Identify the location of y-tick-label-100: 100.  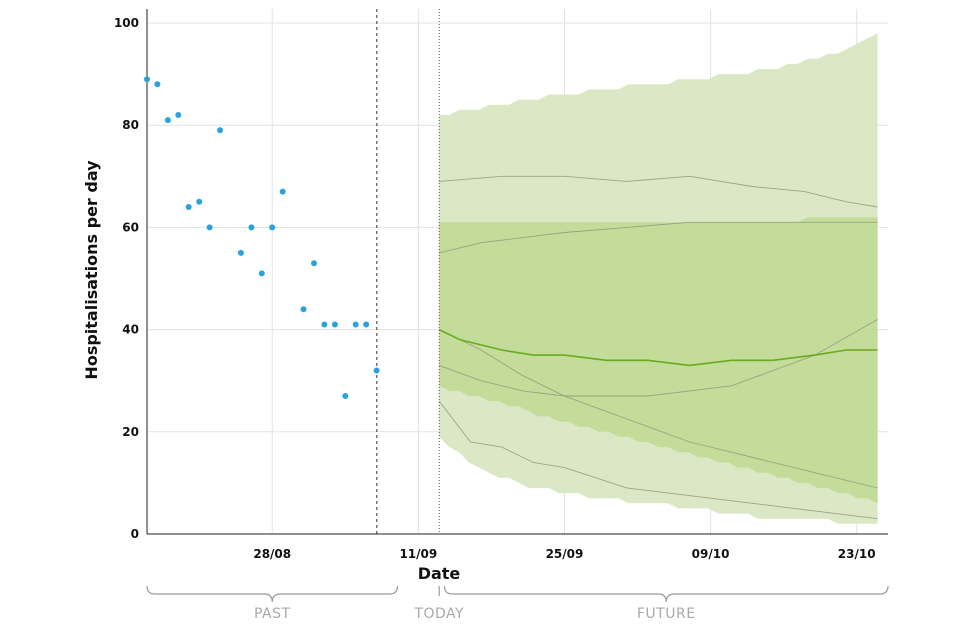
(126, 23).